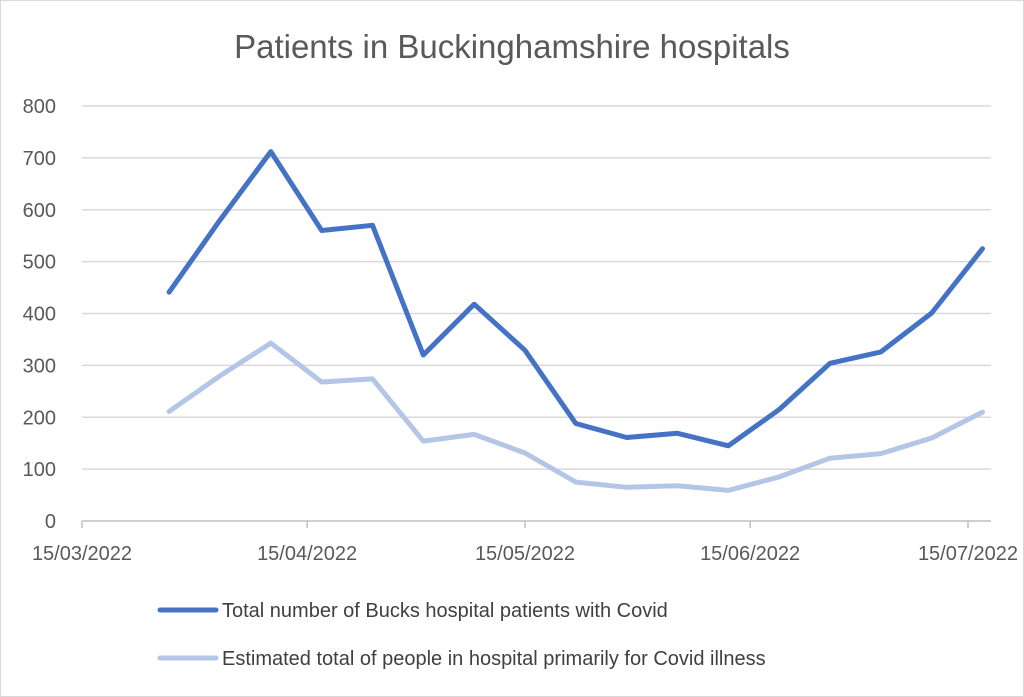 The image size is (1024, 697). Describe the element at coordinates (39, 107) in the screenshot. I see `y-tick-label: 800` at that location.